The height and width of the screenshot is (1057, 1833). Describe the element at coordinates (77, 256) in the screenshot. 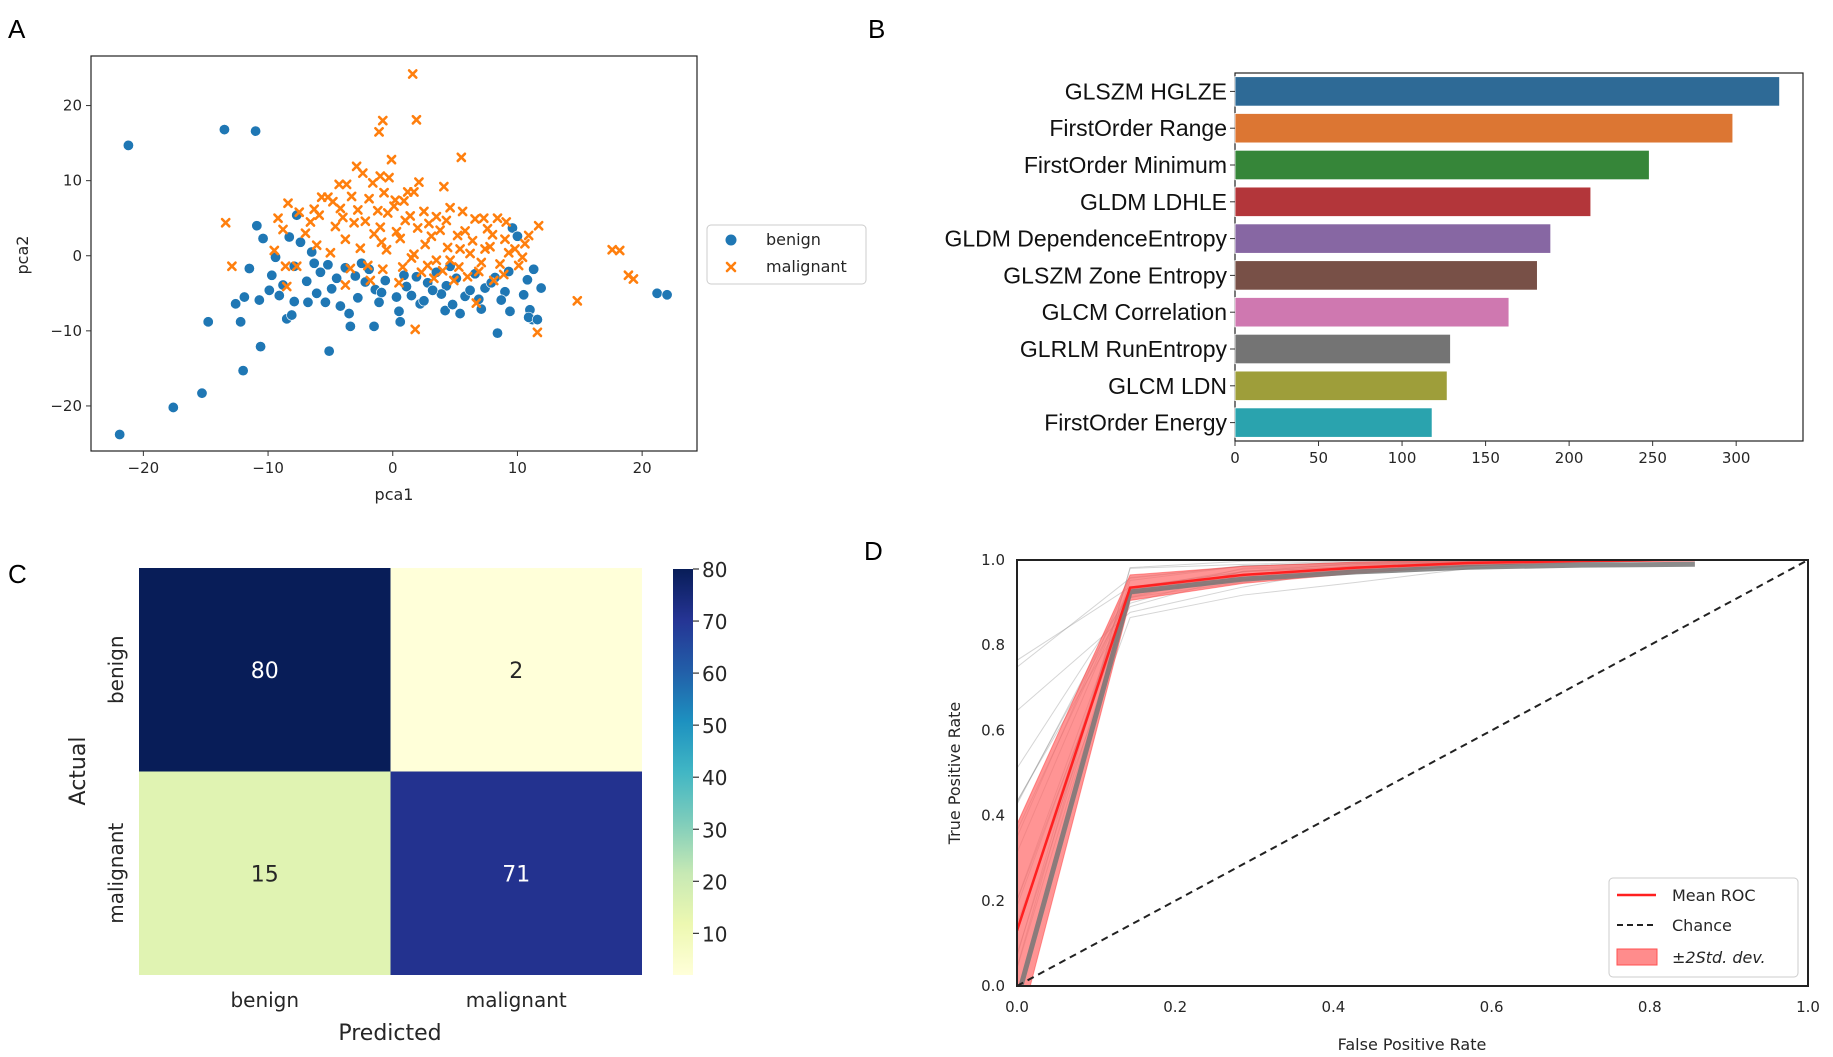

I see `y-tick-label: 0` at that location.